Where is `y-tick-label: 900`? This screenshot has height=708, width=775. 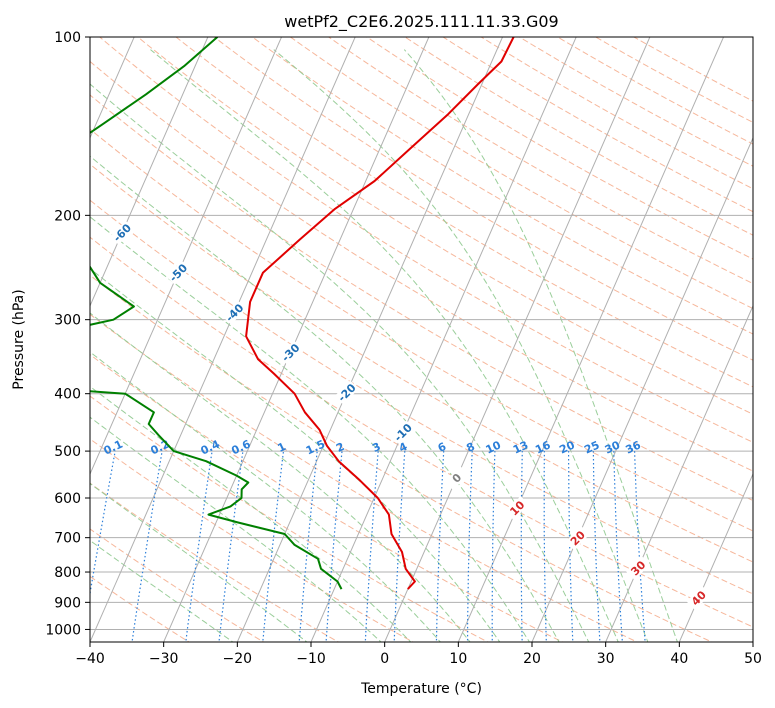
y-tick-label: 900 is located at coordinates (67, 603).